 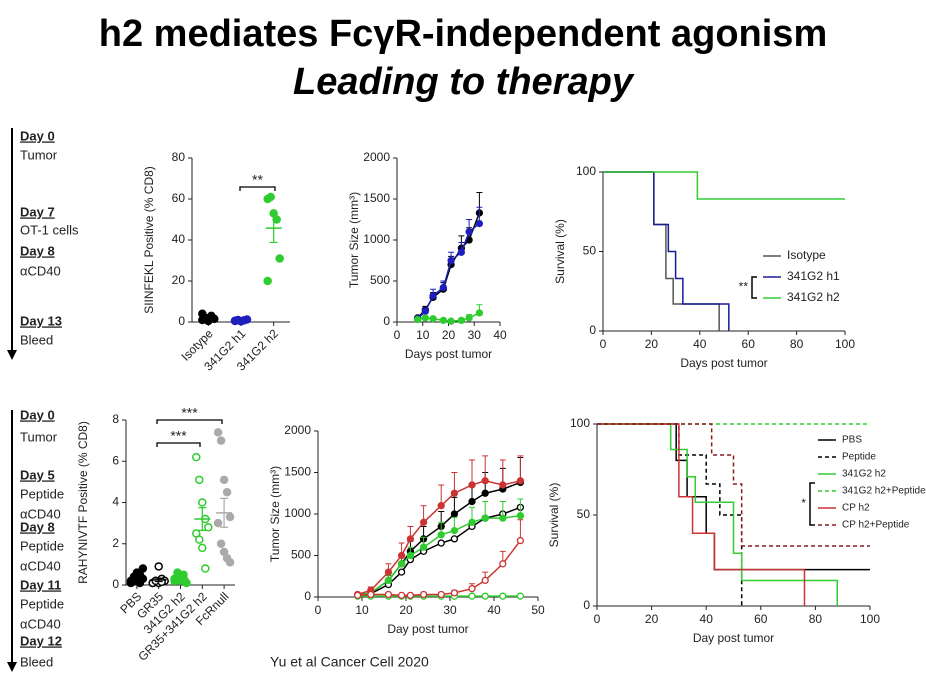 What do you see at coordinates (115, 419) in the screenshot?
I see `y-tick-label: 8` at bounding box center [115, 419].